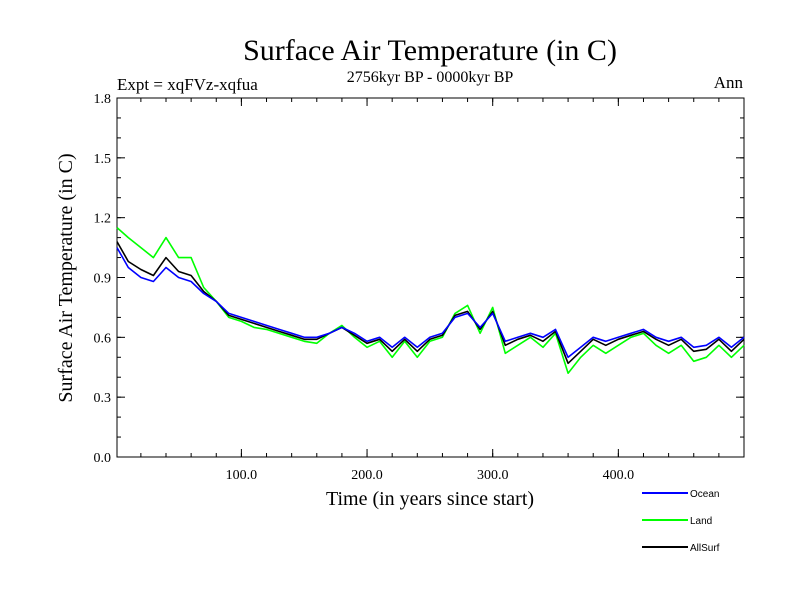 This screenshot has width=800, height=600. I want to click on y-tick-label: 0.3, so click(103, 398).